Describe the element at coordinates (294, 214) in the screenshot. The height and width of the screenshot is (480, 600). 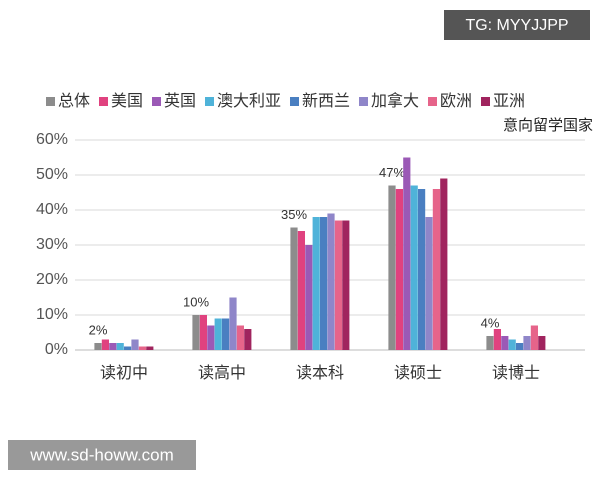
I see `value-label: 35%` at that location.